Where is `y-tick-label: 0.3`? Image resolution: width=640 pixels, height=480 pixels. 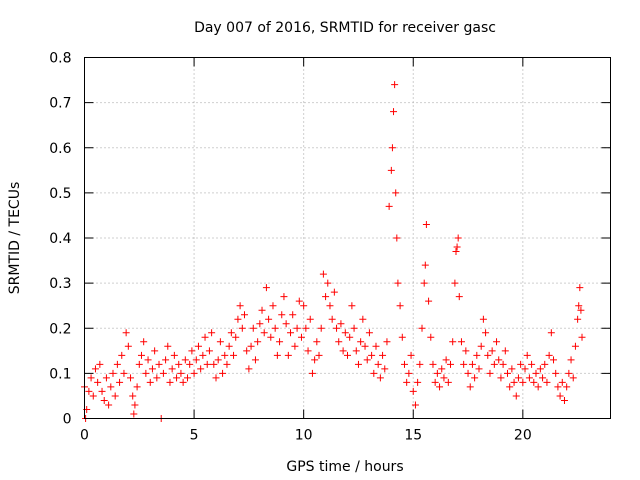
y-tick-label: 0.3 is located at coordinates (60, 284).